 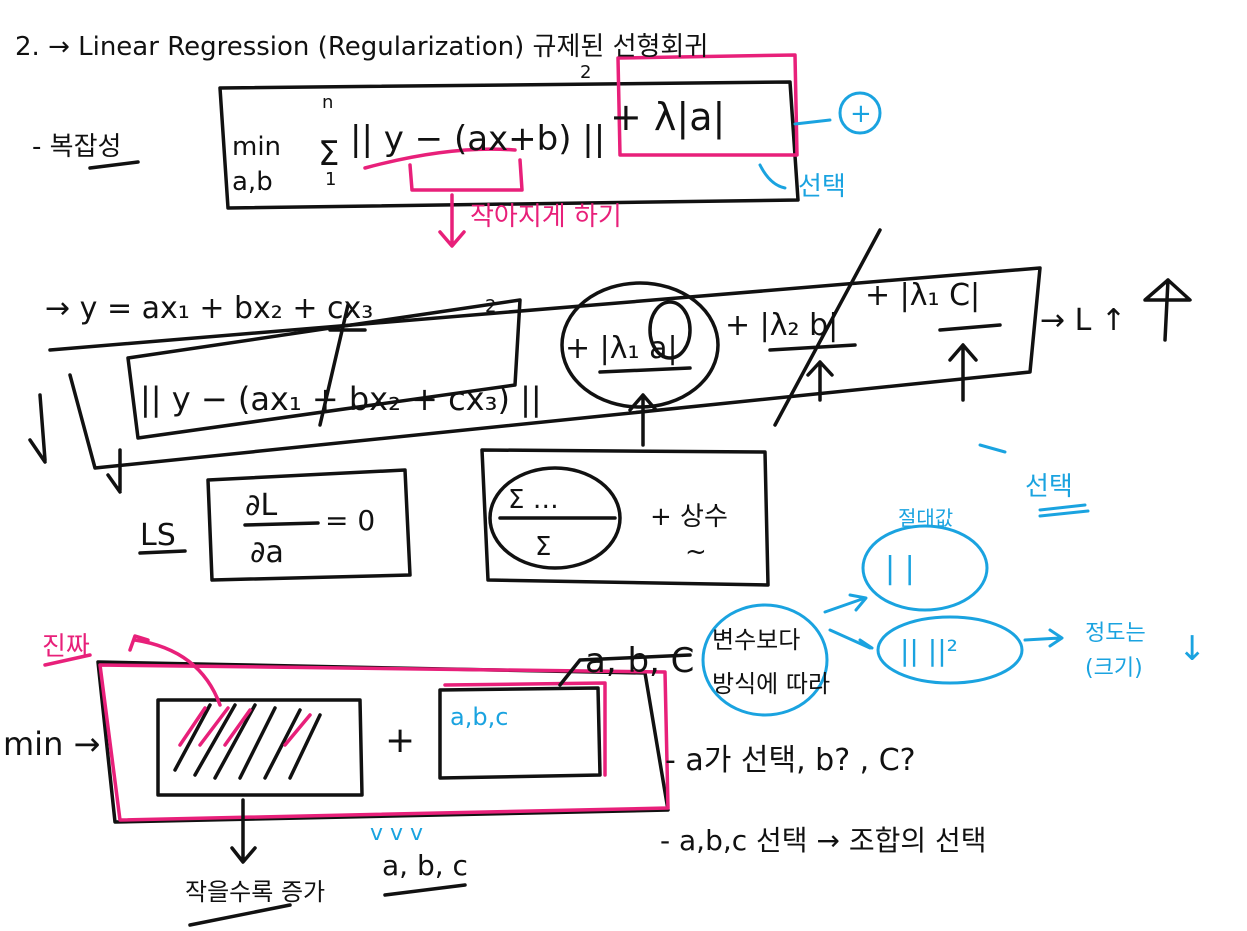 I want to click on abs-shape: | |, so click(x=900, y=568).